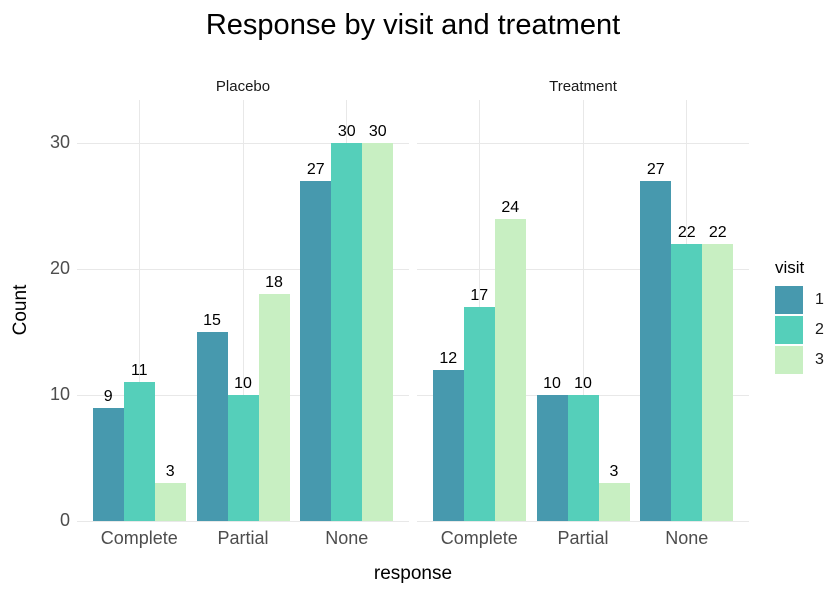 This screenshot has width=840, height=600. Describe the element at coordinates (108, 396) in the screenshot. I see `bar-value-label: 9` at that location.